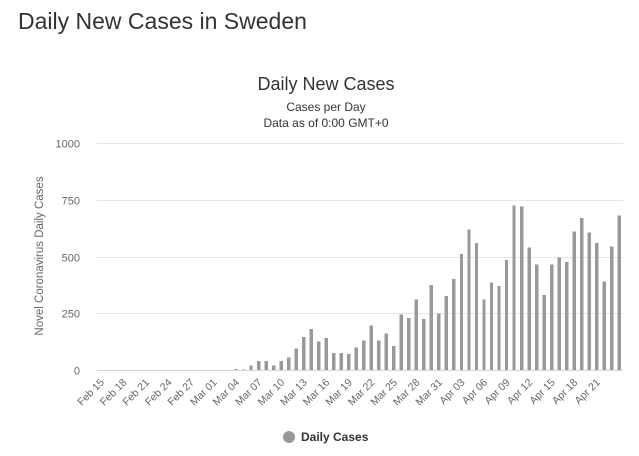 The height and width of the screenshot is (456, 639). I want to click on x-tick-label: Apr 21, so click(587, 392).